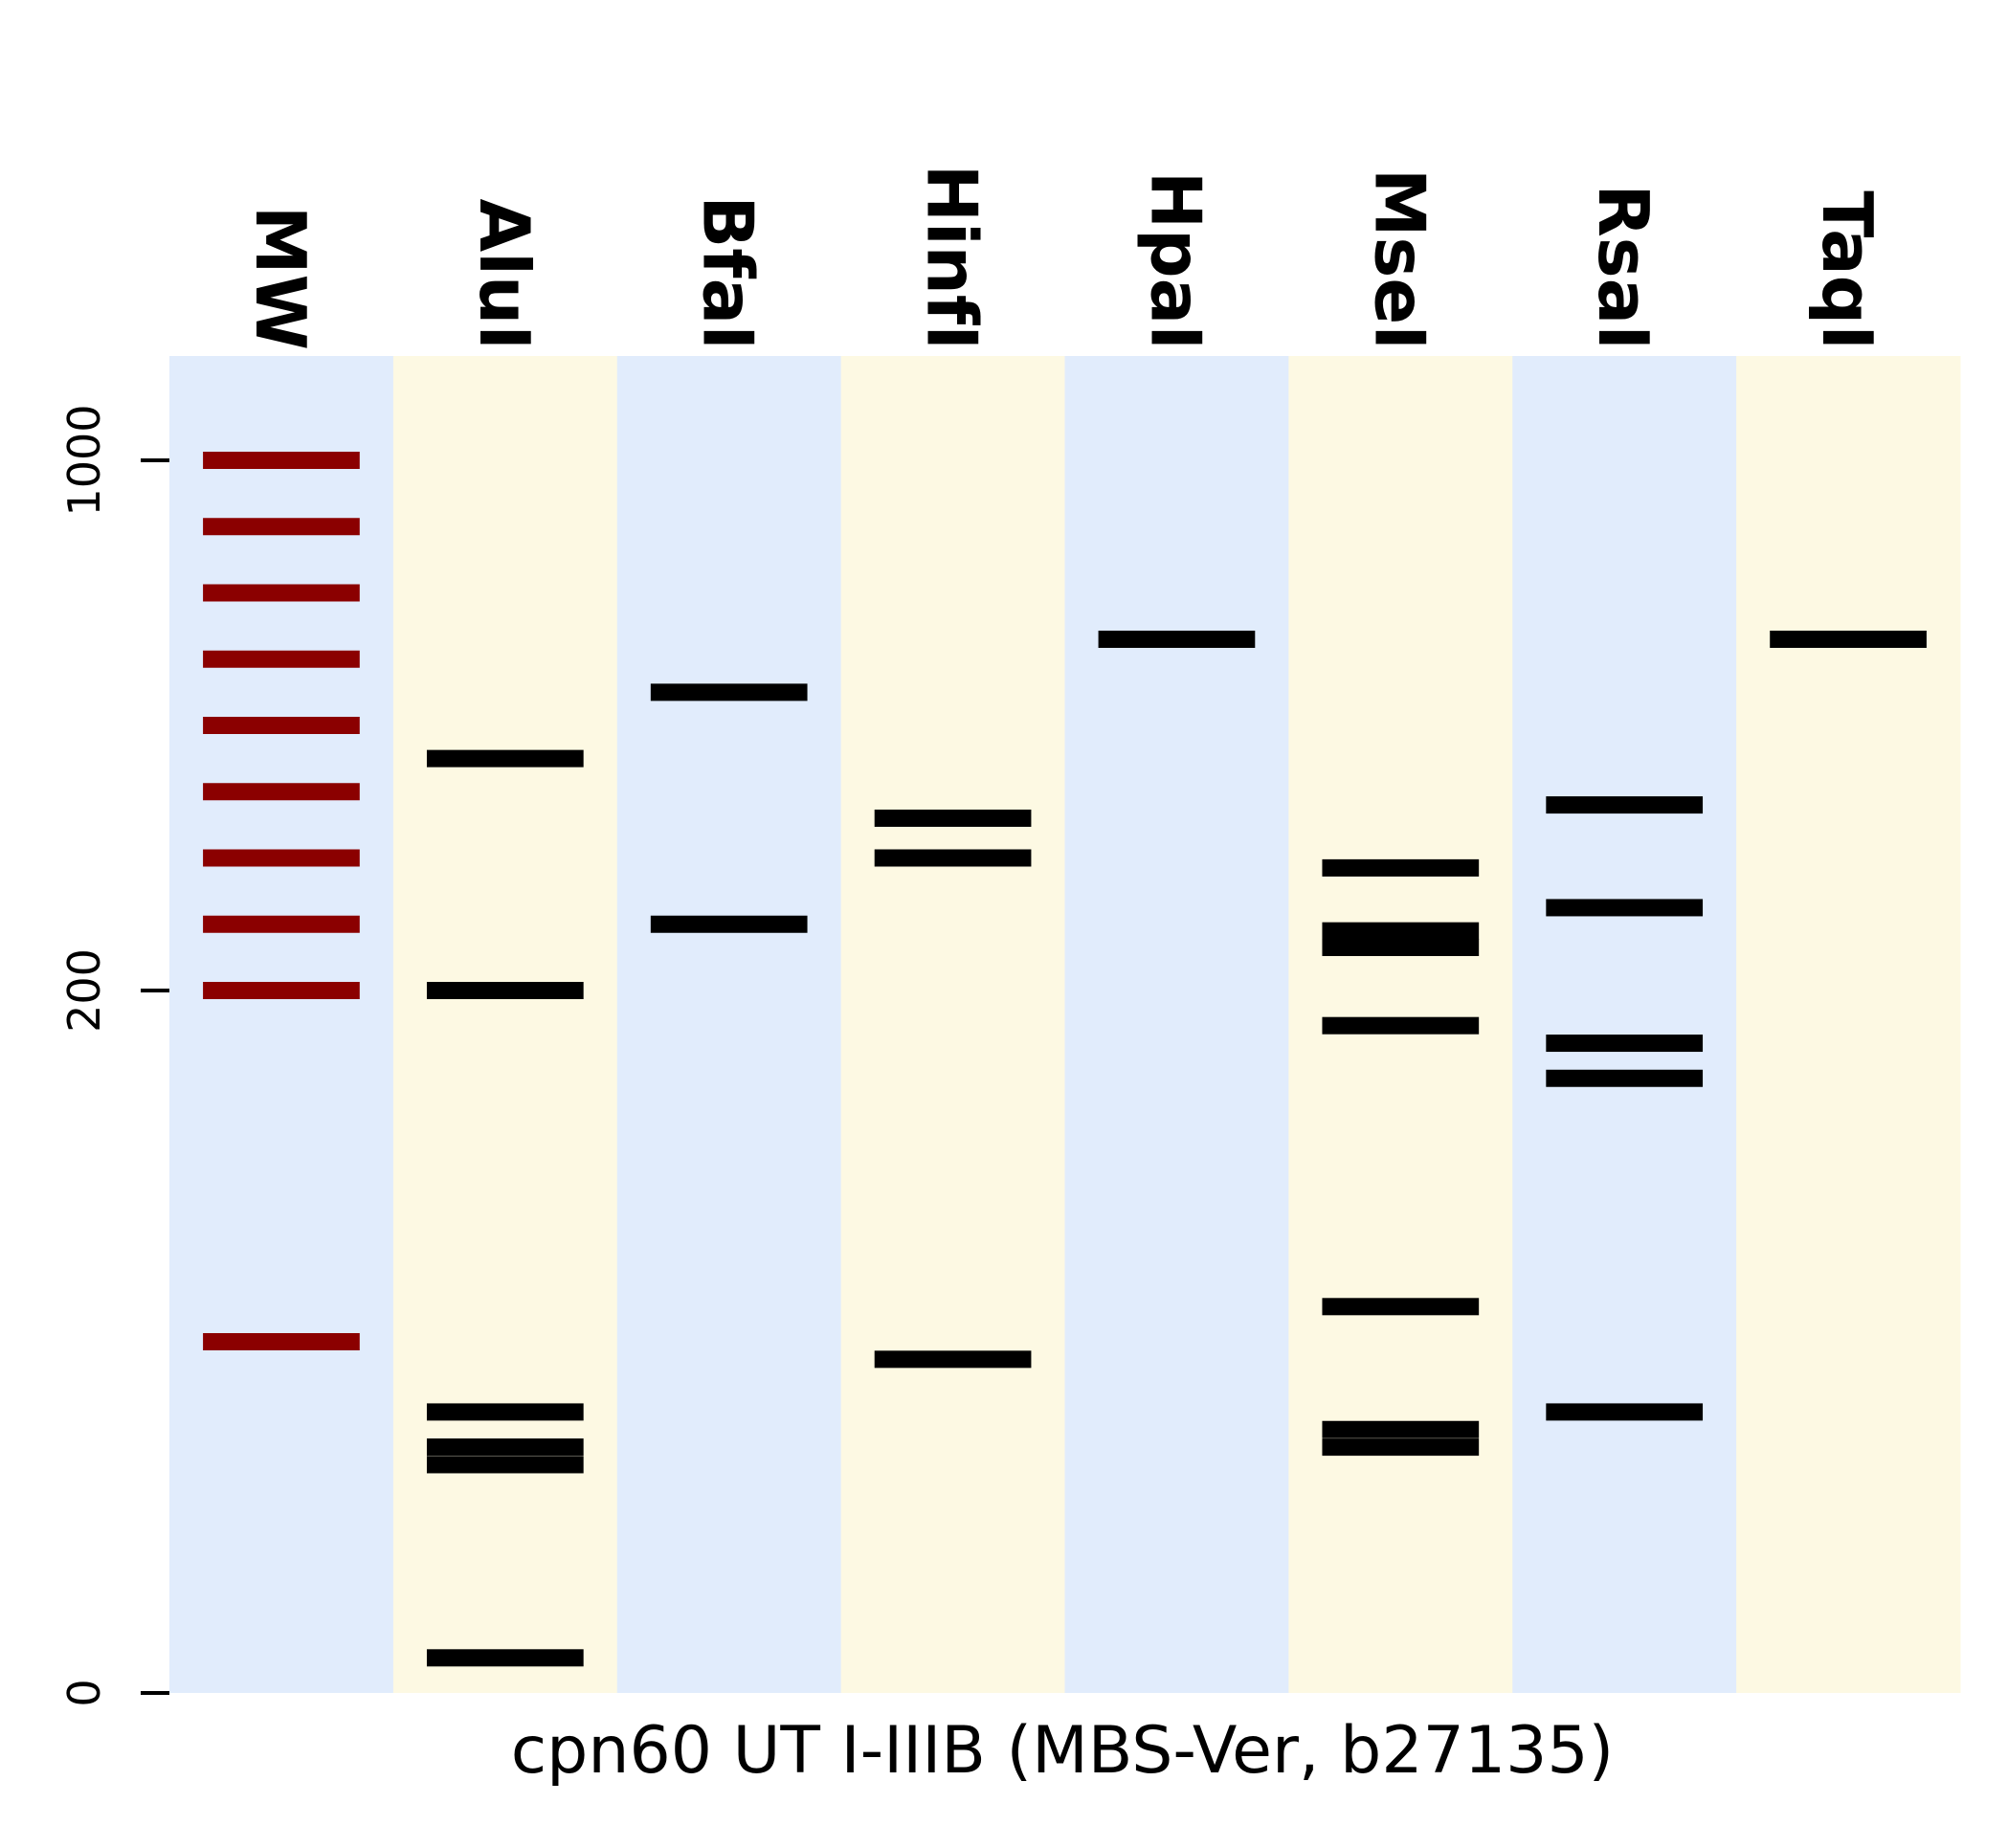 This screenshot has height=1848, width=2008. What do you see at coordinates (1176, 1025) in the screenshot?
I see `lane-hpai-background` at bounding box center [1176, 1025].